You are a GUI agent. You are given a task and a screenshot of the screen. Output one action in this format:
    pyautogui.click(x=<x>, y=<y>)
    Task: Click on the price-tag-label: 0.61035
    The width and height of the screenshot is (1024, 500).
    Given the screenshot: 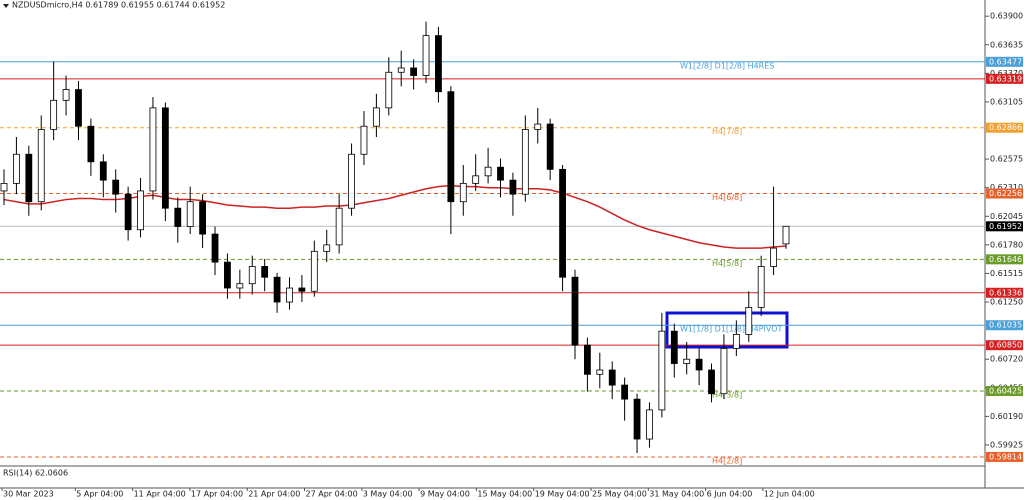 What is the action you would take?
    pyautogui.click(x=1005, y=325)
    